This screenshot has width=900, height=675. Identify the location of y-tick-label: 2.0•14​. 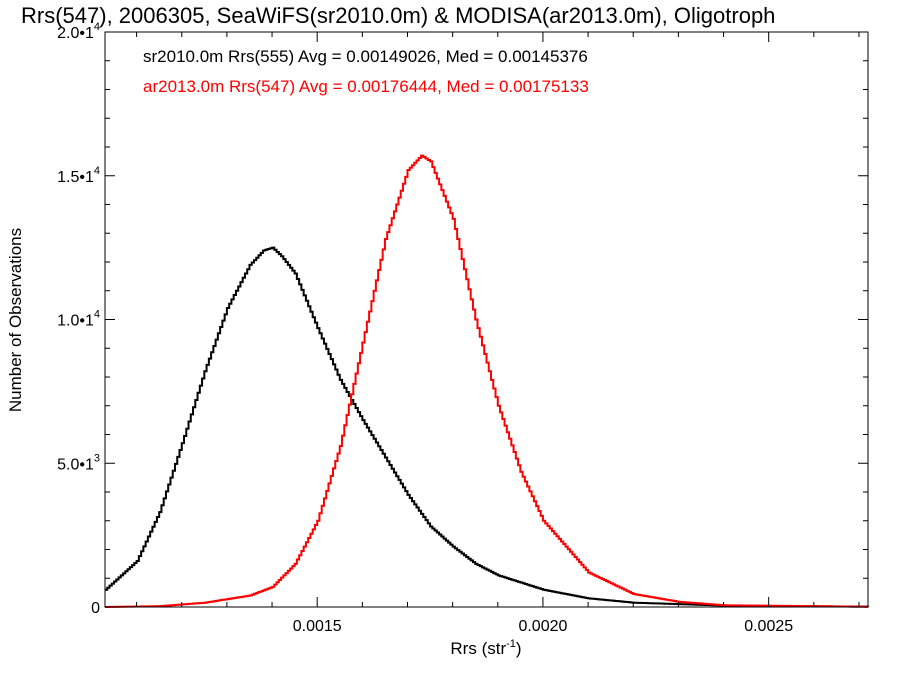
(78, 31).